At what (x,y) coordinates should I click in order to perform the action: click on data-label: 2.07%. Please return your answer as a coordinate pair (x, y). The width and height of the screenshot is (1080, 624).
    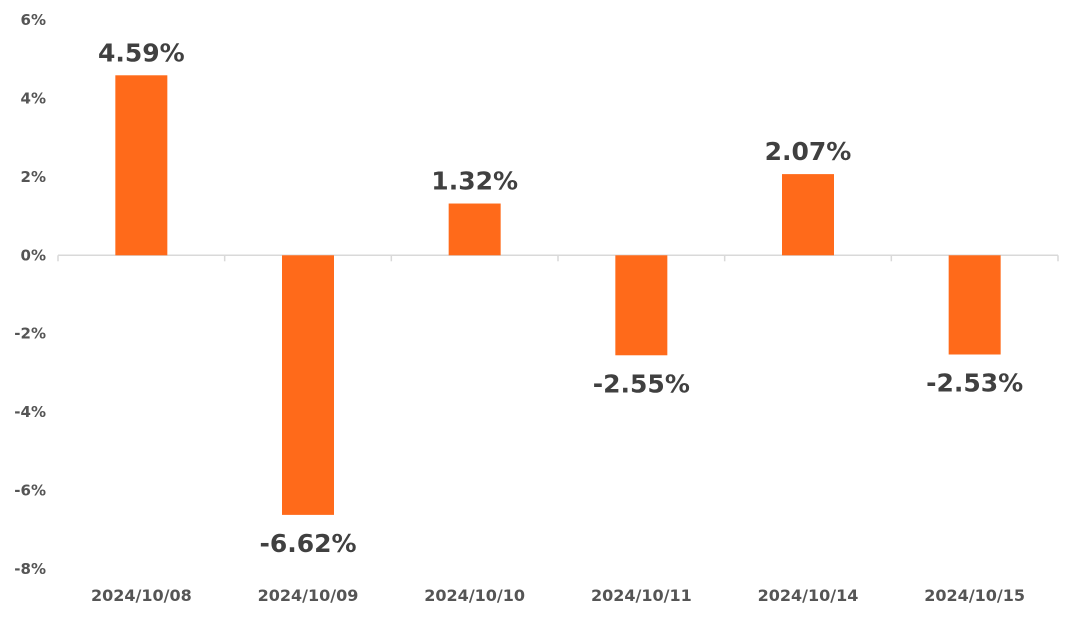
    Looking at the image, I should click on (808, 151).